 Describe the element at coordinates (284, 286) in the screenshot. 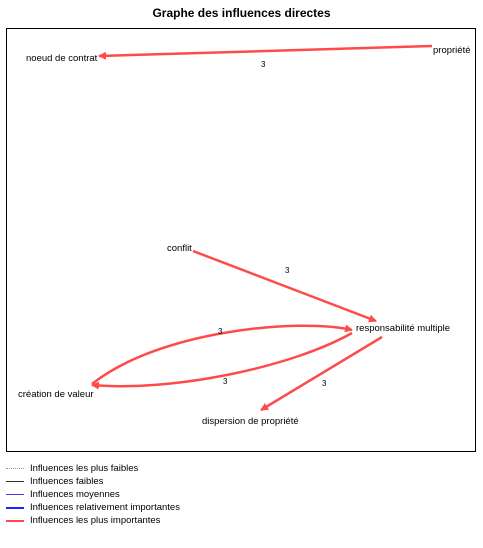

I see `edge-conflit-to-responsabilite-multiple` at that location.